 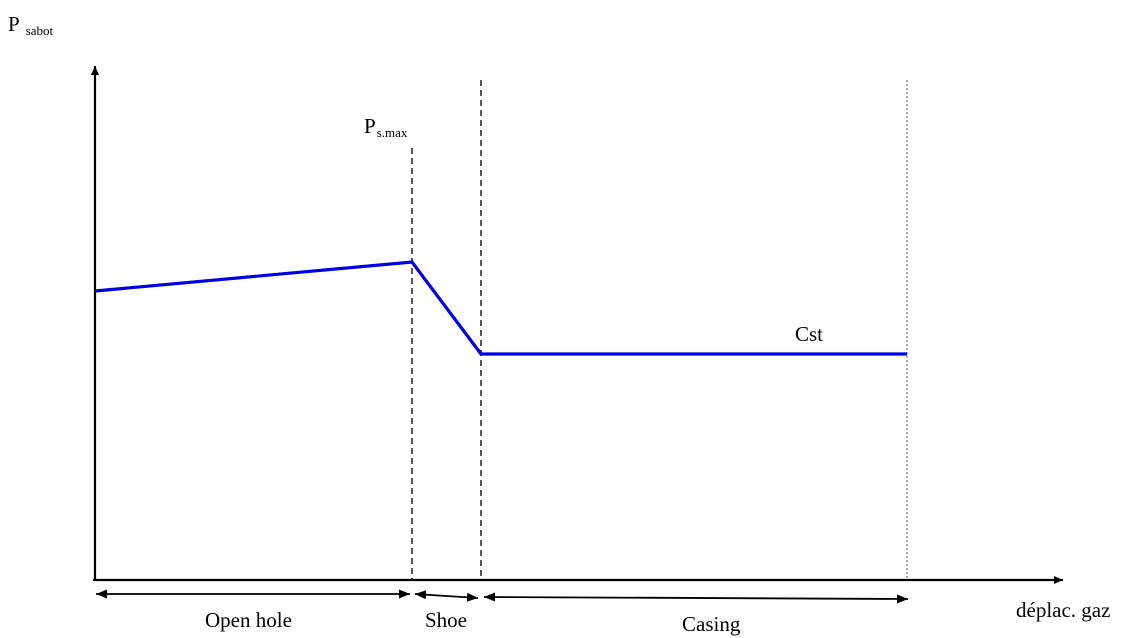 What do you see at coordinates (696, 598) in the screenshot?
I see `casing-arrow` at bounding box center [696, 598].